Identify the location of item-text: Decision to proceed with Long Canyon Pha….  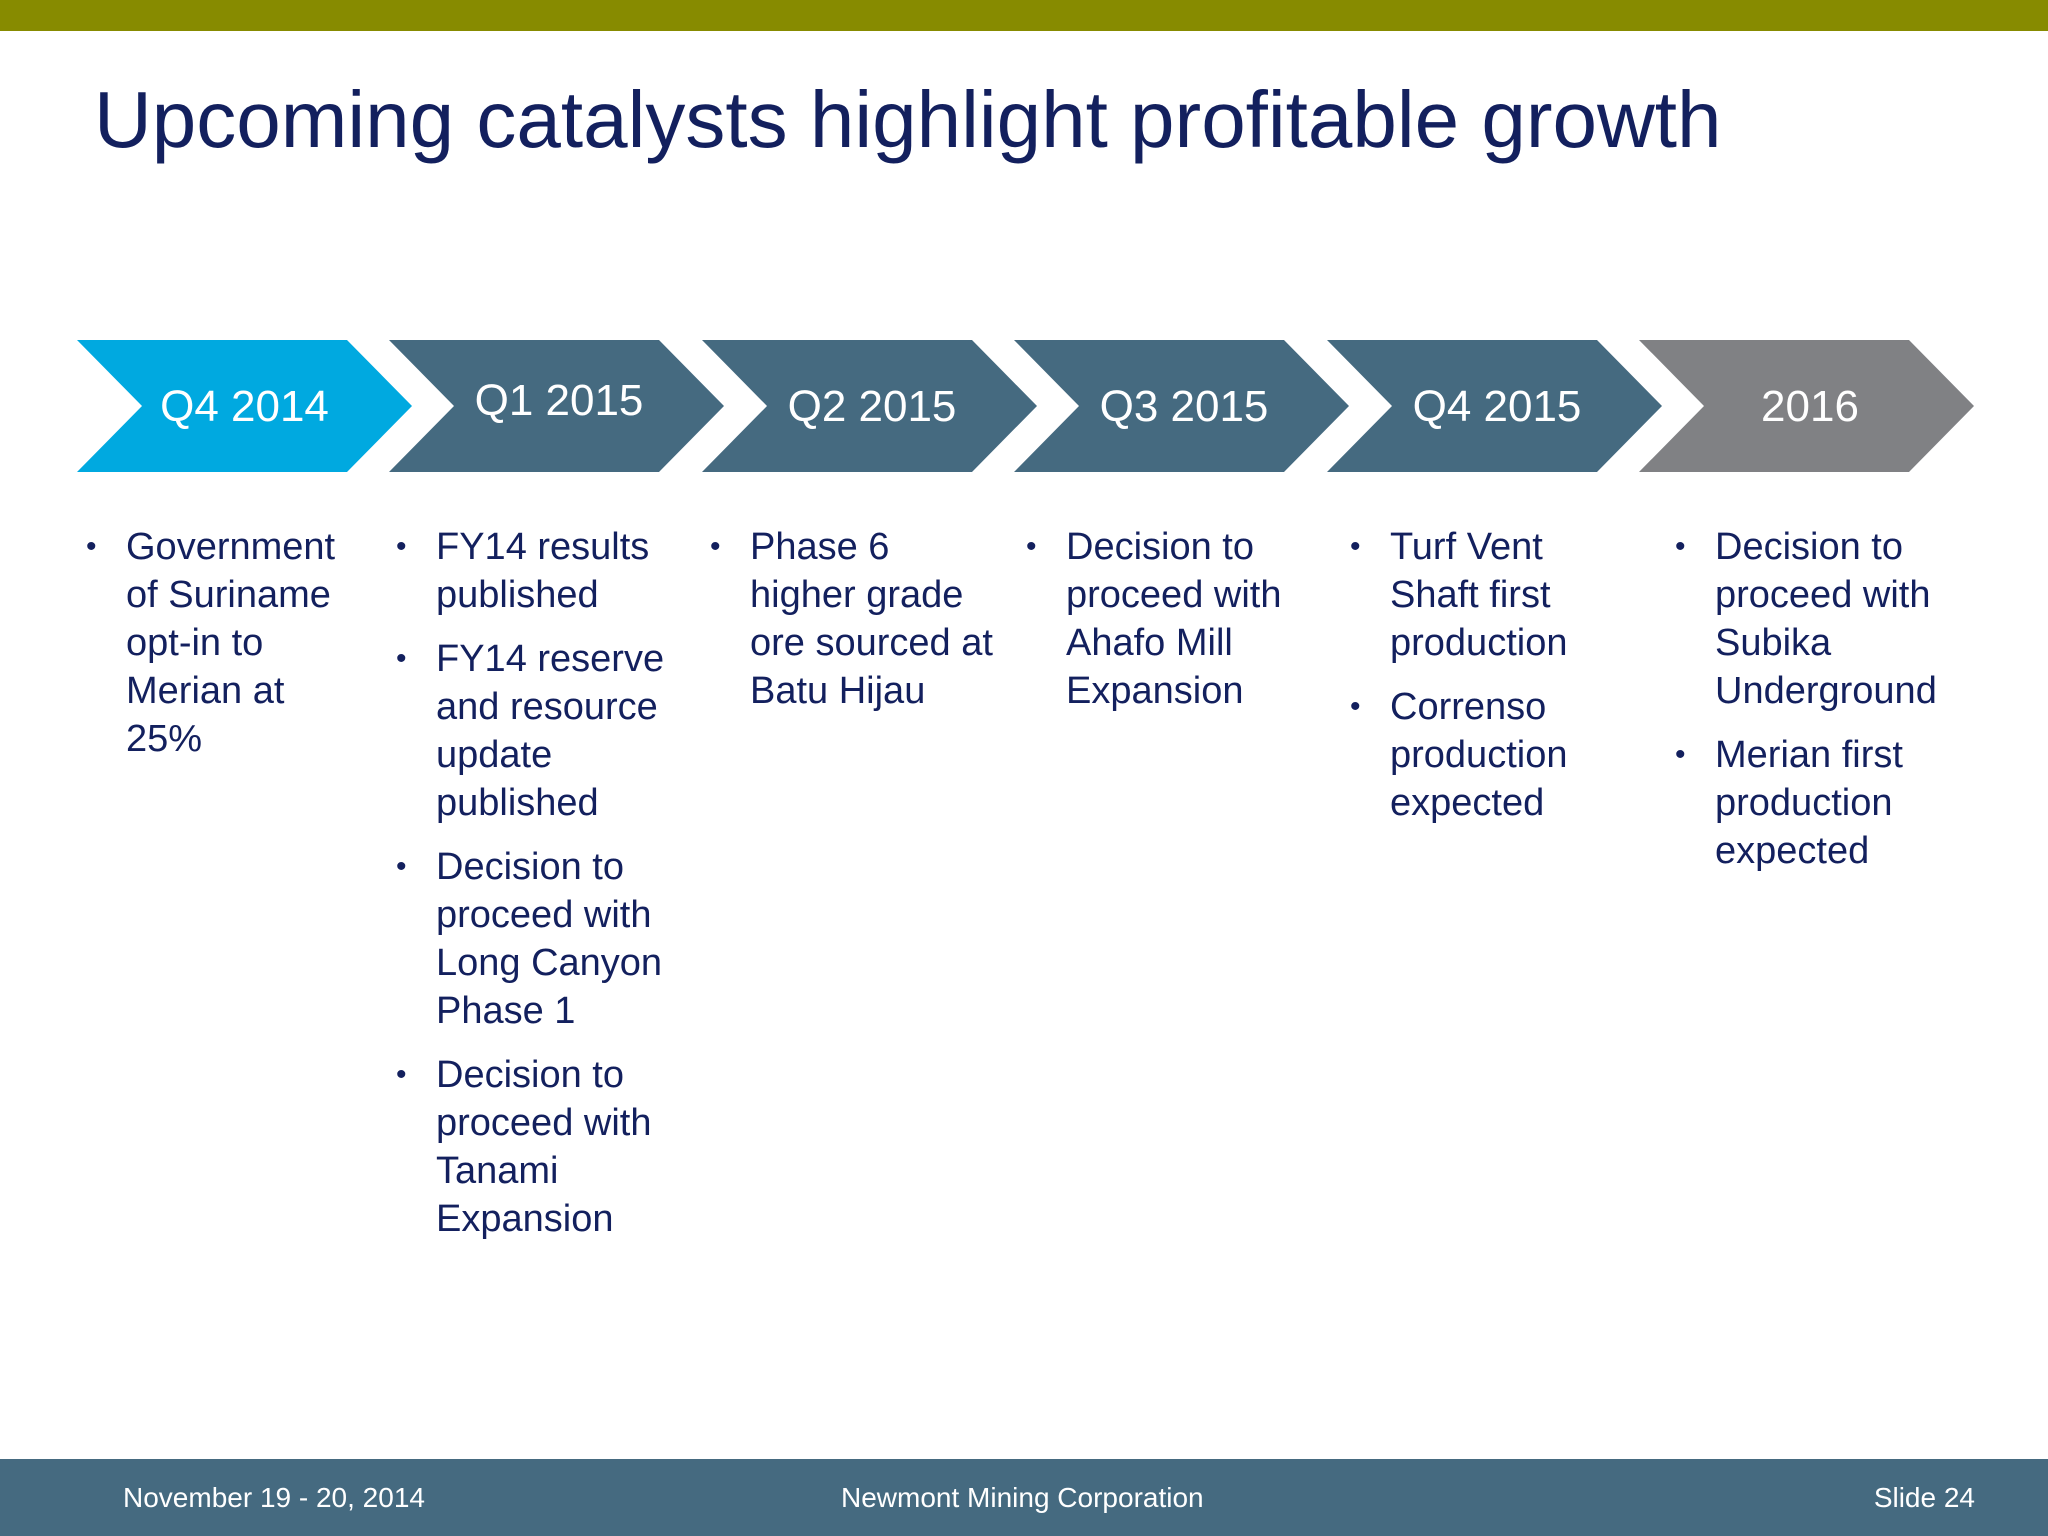
(549, 939).